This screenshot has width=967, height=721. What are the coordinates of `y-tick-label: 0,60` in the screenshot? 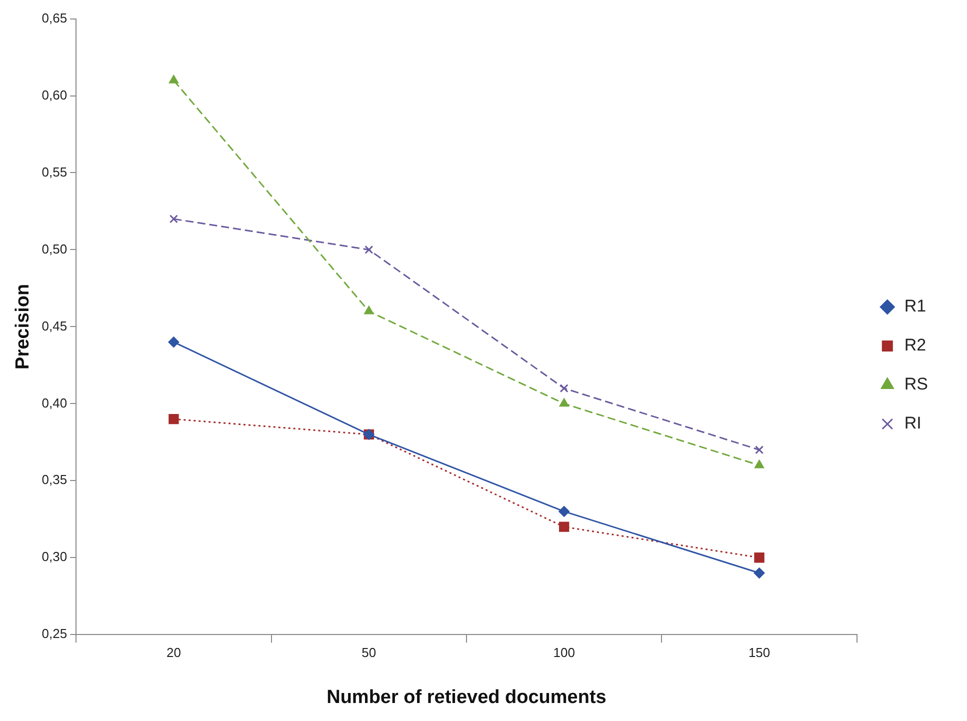 It's located at (55, 94).